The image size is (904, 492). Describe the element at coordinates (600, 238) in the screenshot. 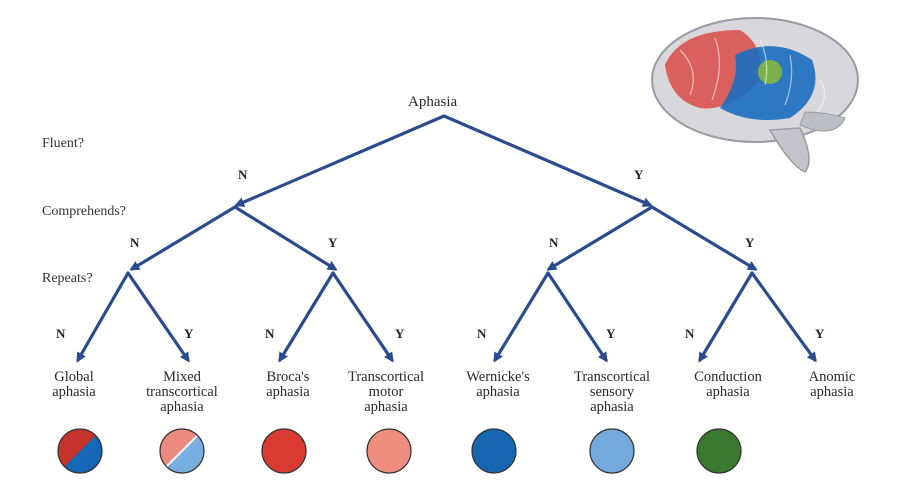

I see `arrow-yn` at that location.